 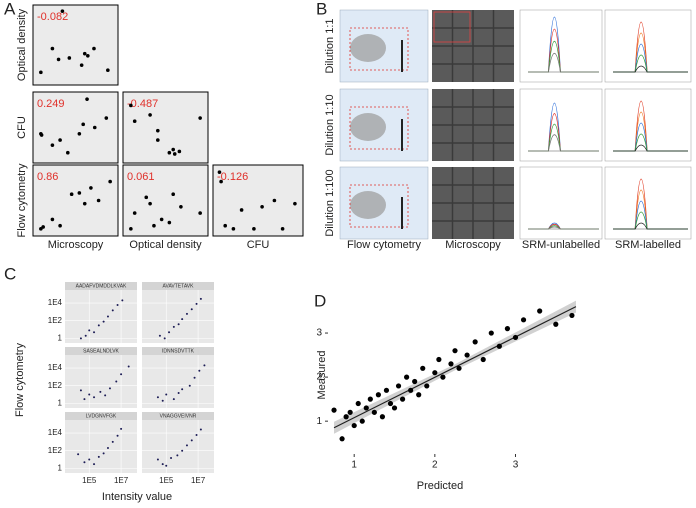 I want to click on column-label: CFU, so click(x=258, y=245).